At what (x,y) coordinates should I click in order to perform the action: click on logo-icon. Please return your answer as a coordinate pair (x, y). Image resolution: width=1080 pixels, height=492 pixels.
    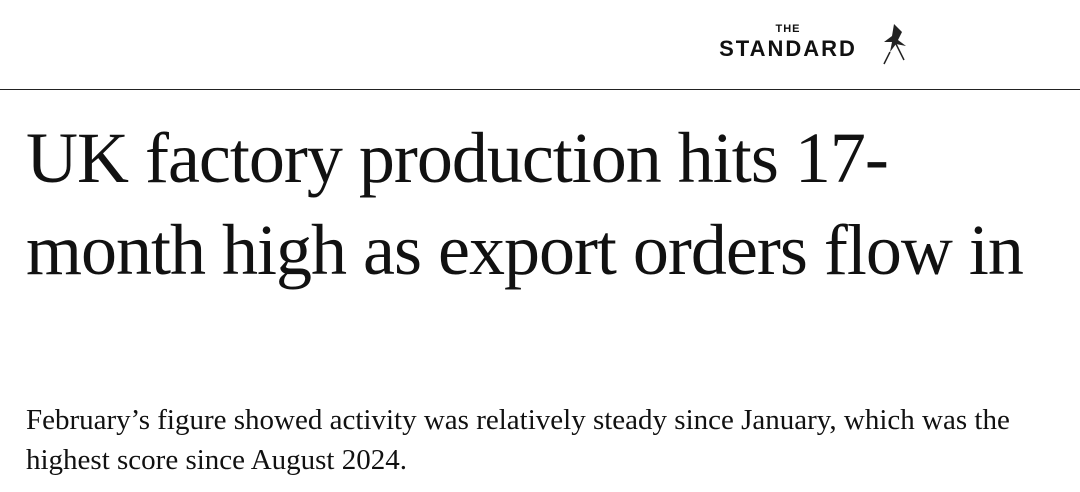
    Looking at the image, I should click on (894, 44).